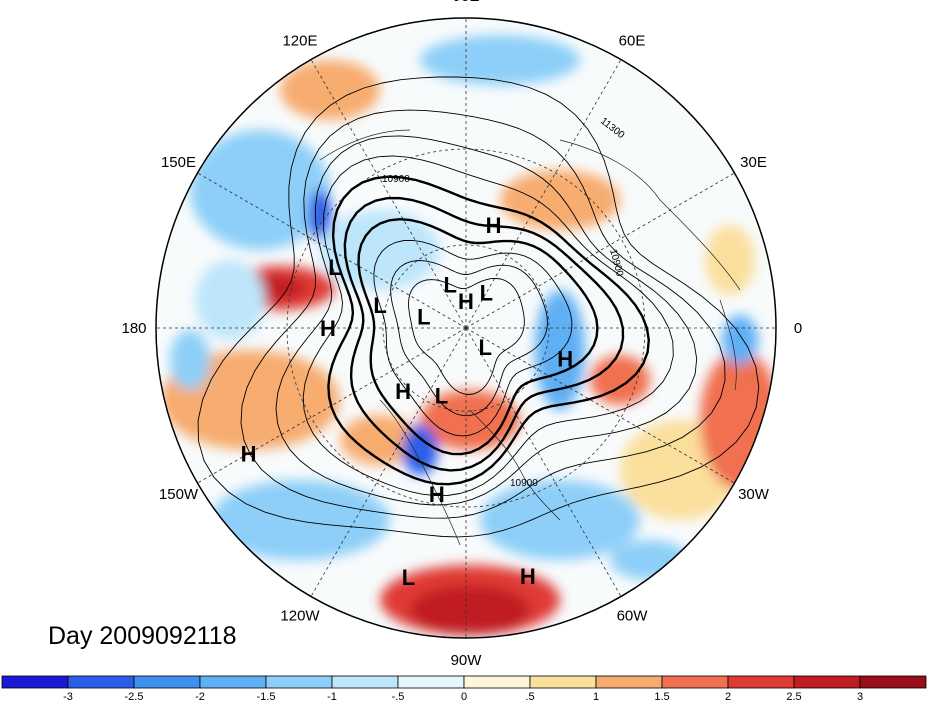 The image size is (928, 707). I want to click on longitude-label: 120E, so click(299, 41).